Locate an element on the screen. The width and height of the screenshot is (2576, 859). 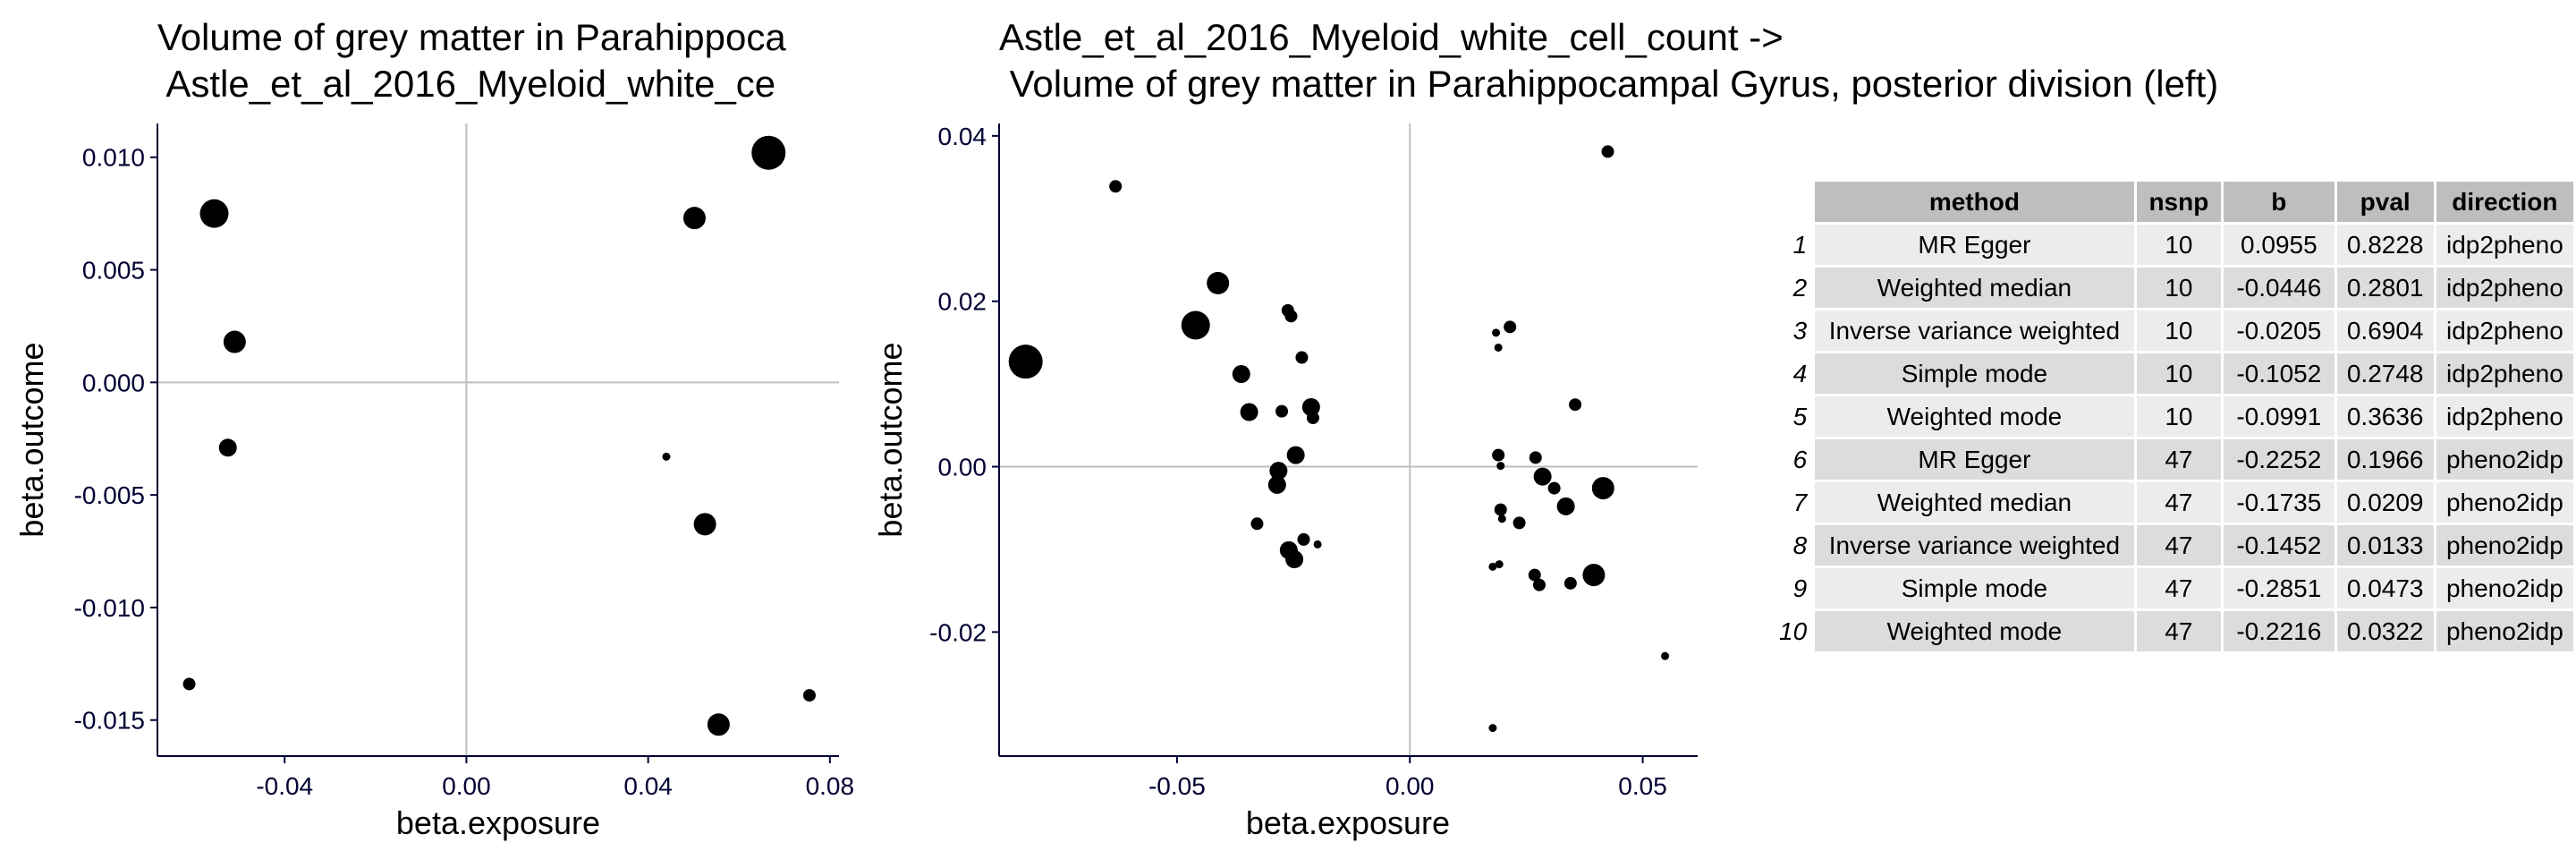
y-tick-label: 0.00 is located at coordinates (962, 467).